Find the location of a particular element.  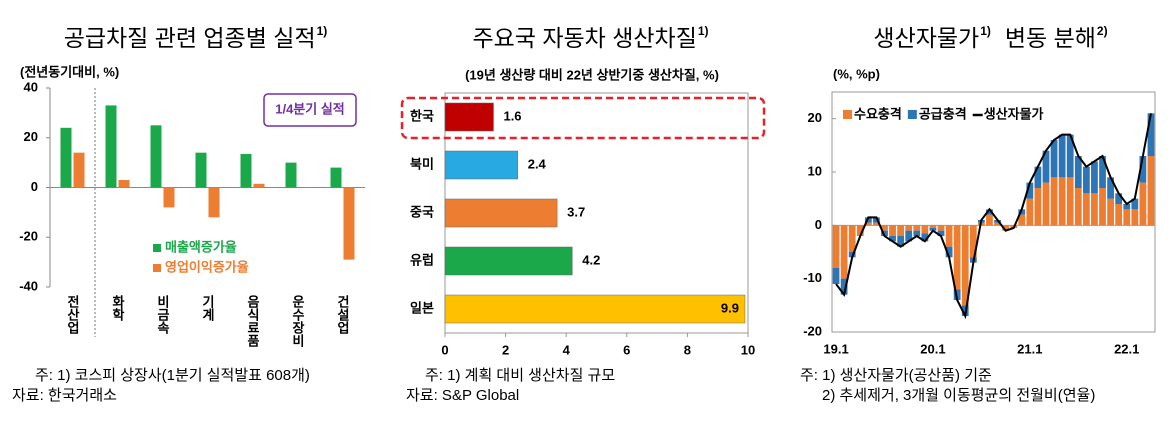

y-tick-label: -40 is located at coordinates (28, 285).